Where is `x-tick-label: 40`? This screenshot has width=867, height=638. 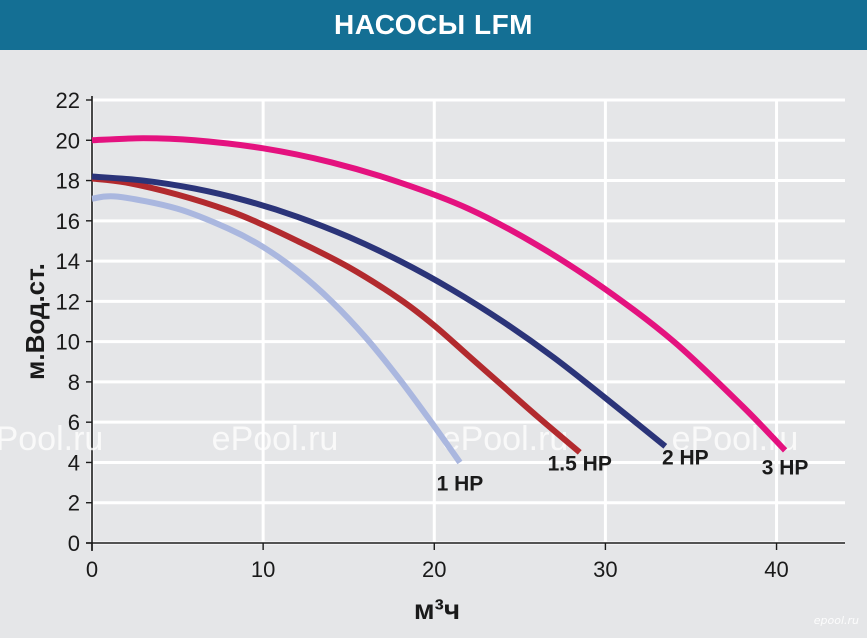 x-tick-label: 40 is located at coordinates (776, 569).